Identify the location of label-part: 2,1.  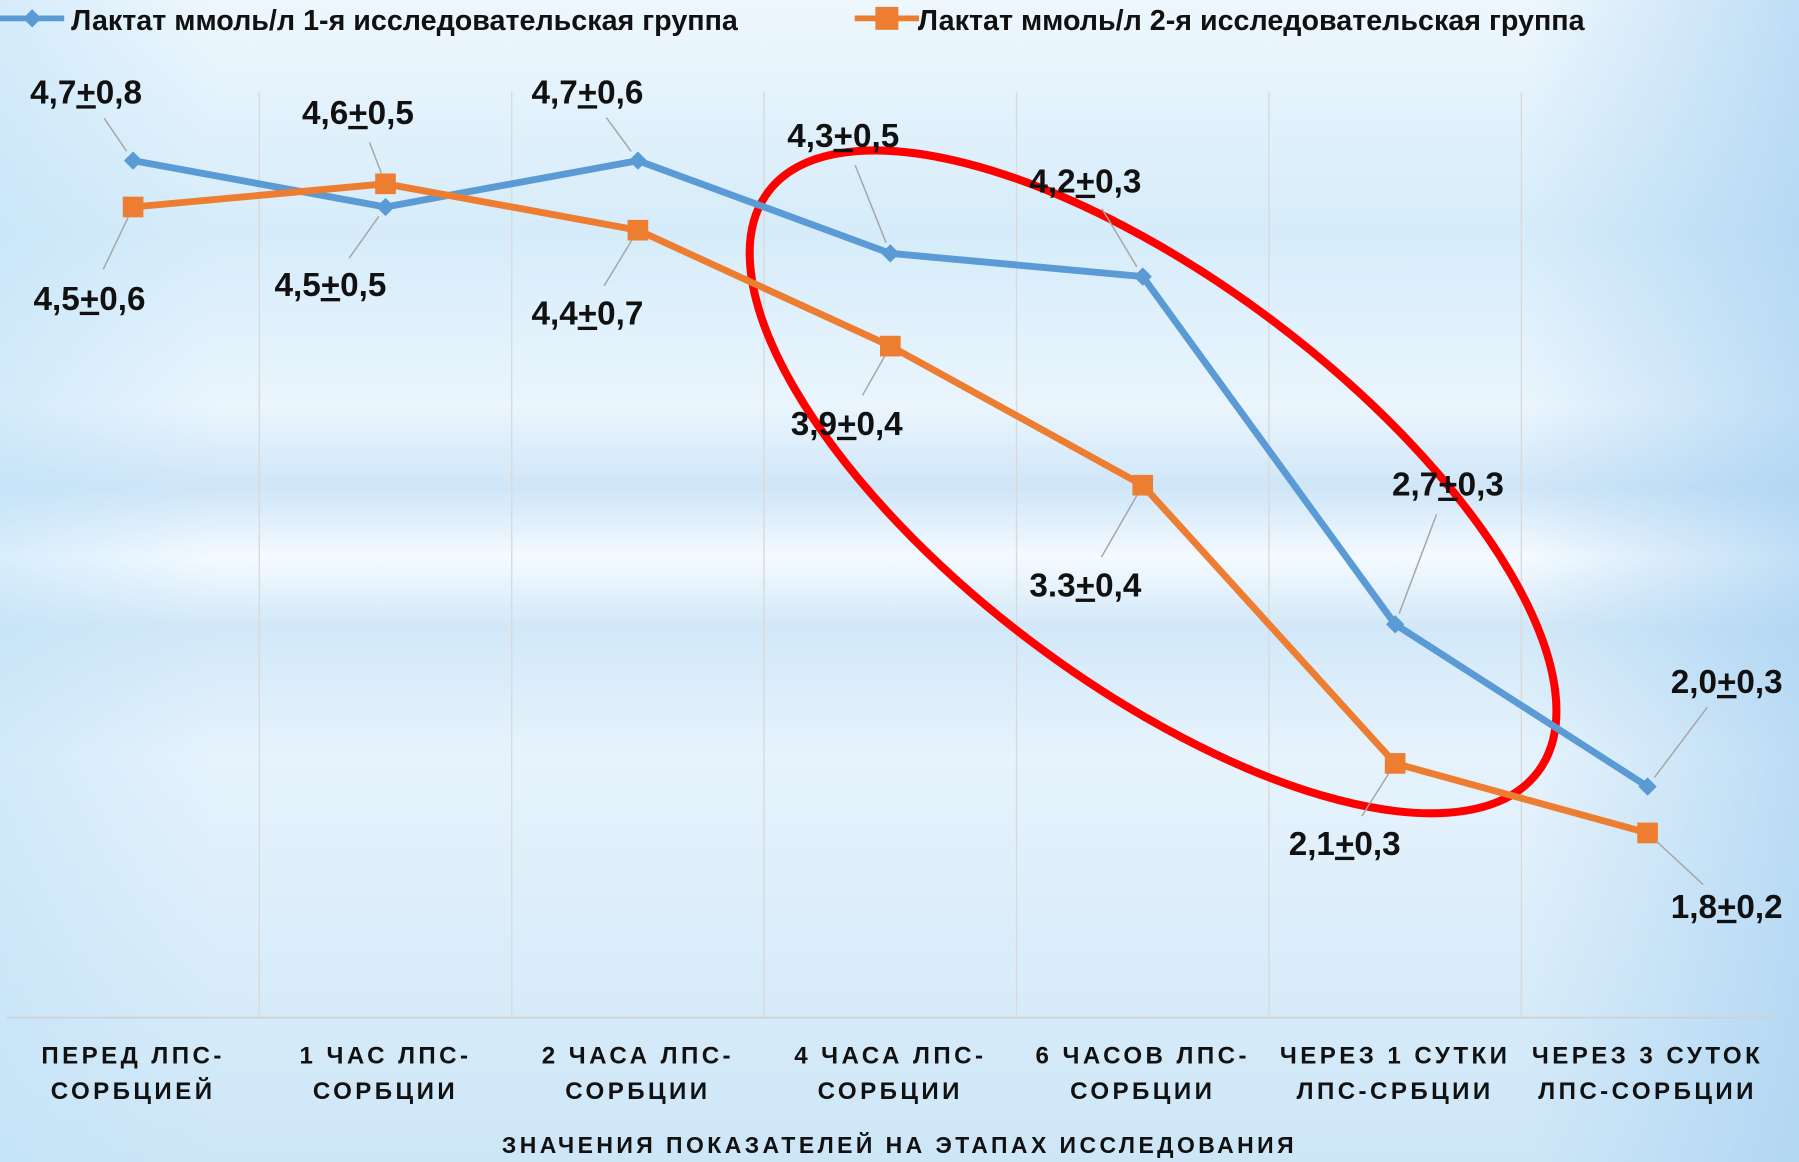
(1312, 844).